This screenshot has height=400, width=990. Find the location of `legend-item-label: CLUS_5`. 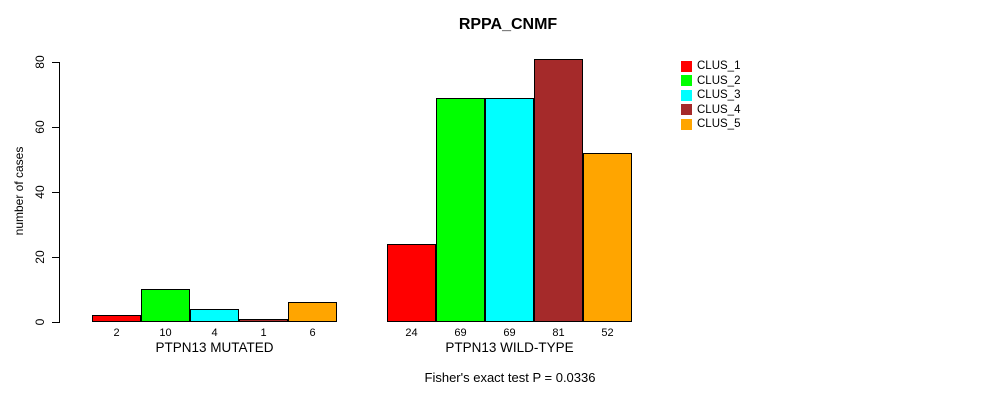

legend-item-label: CLUS_5 is located at coordinates (719, 124).